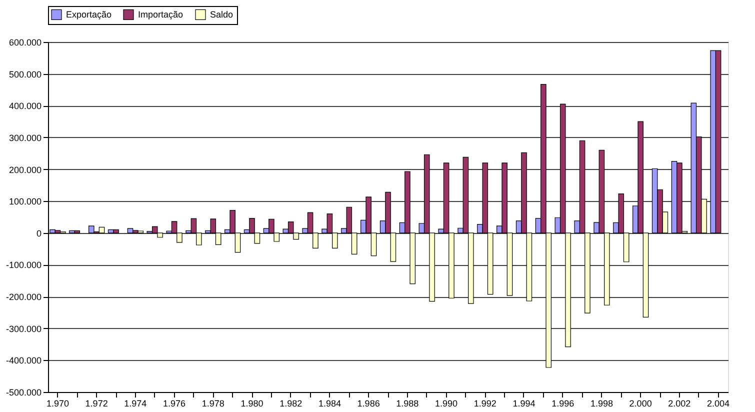 Image resolution: width=755 pixels, height=412 pixels. Describe the element at coordinates (291, 403) in the screenshot. I see `x-tick-label: 1.982` at that location.